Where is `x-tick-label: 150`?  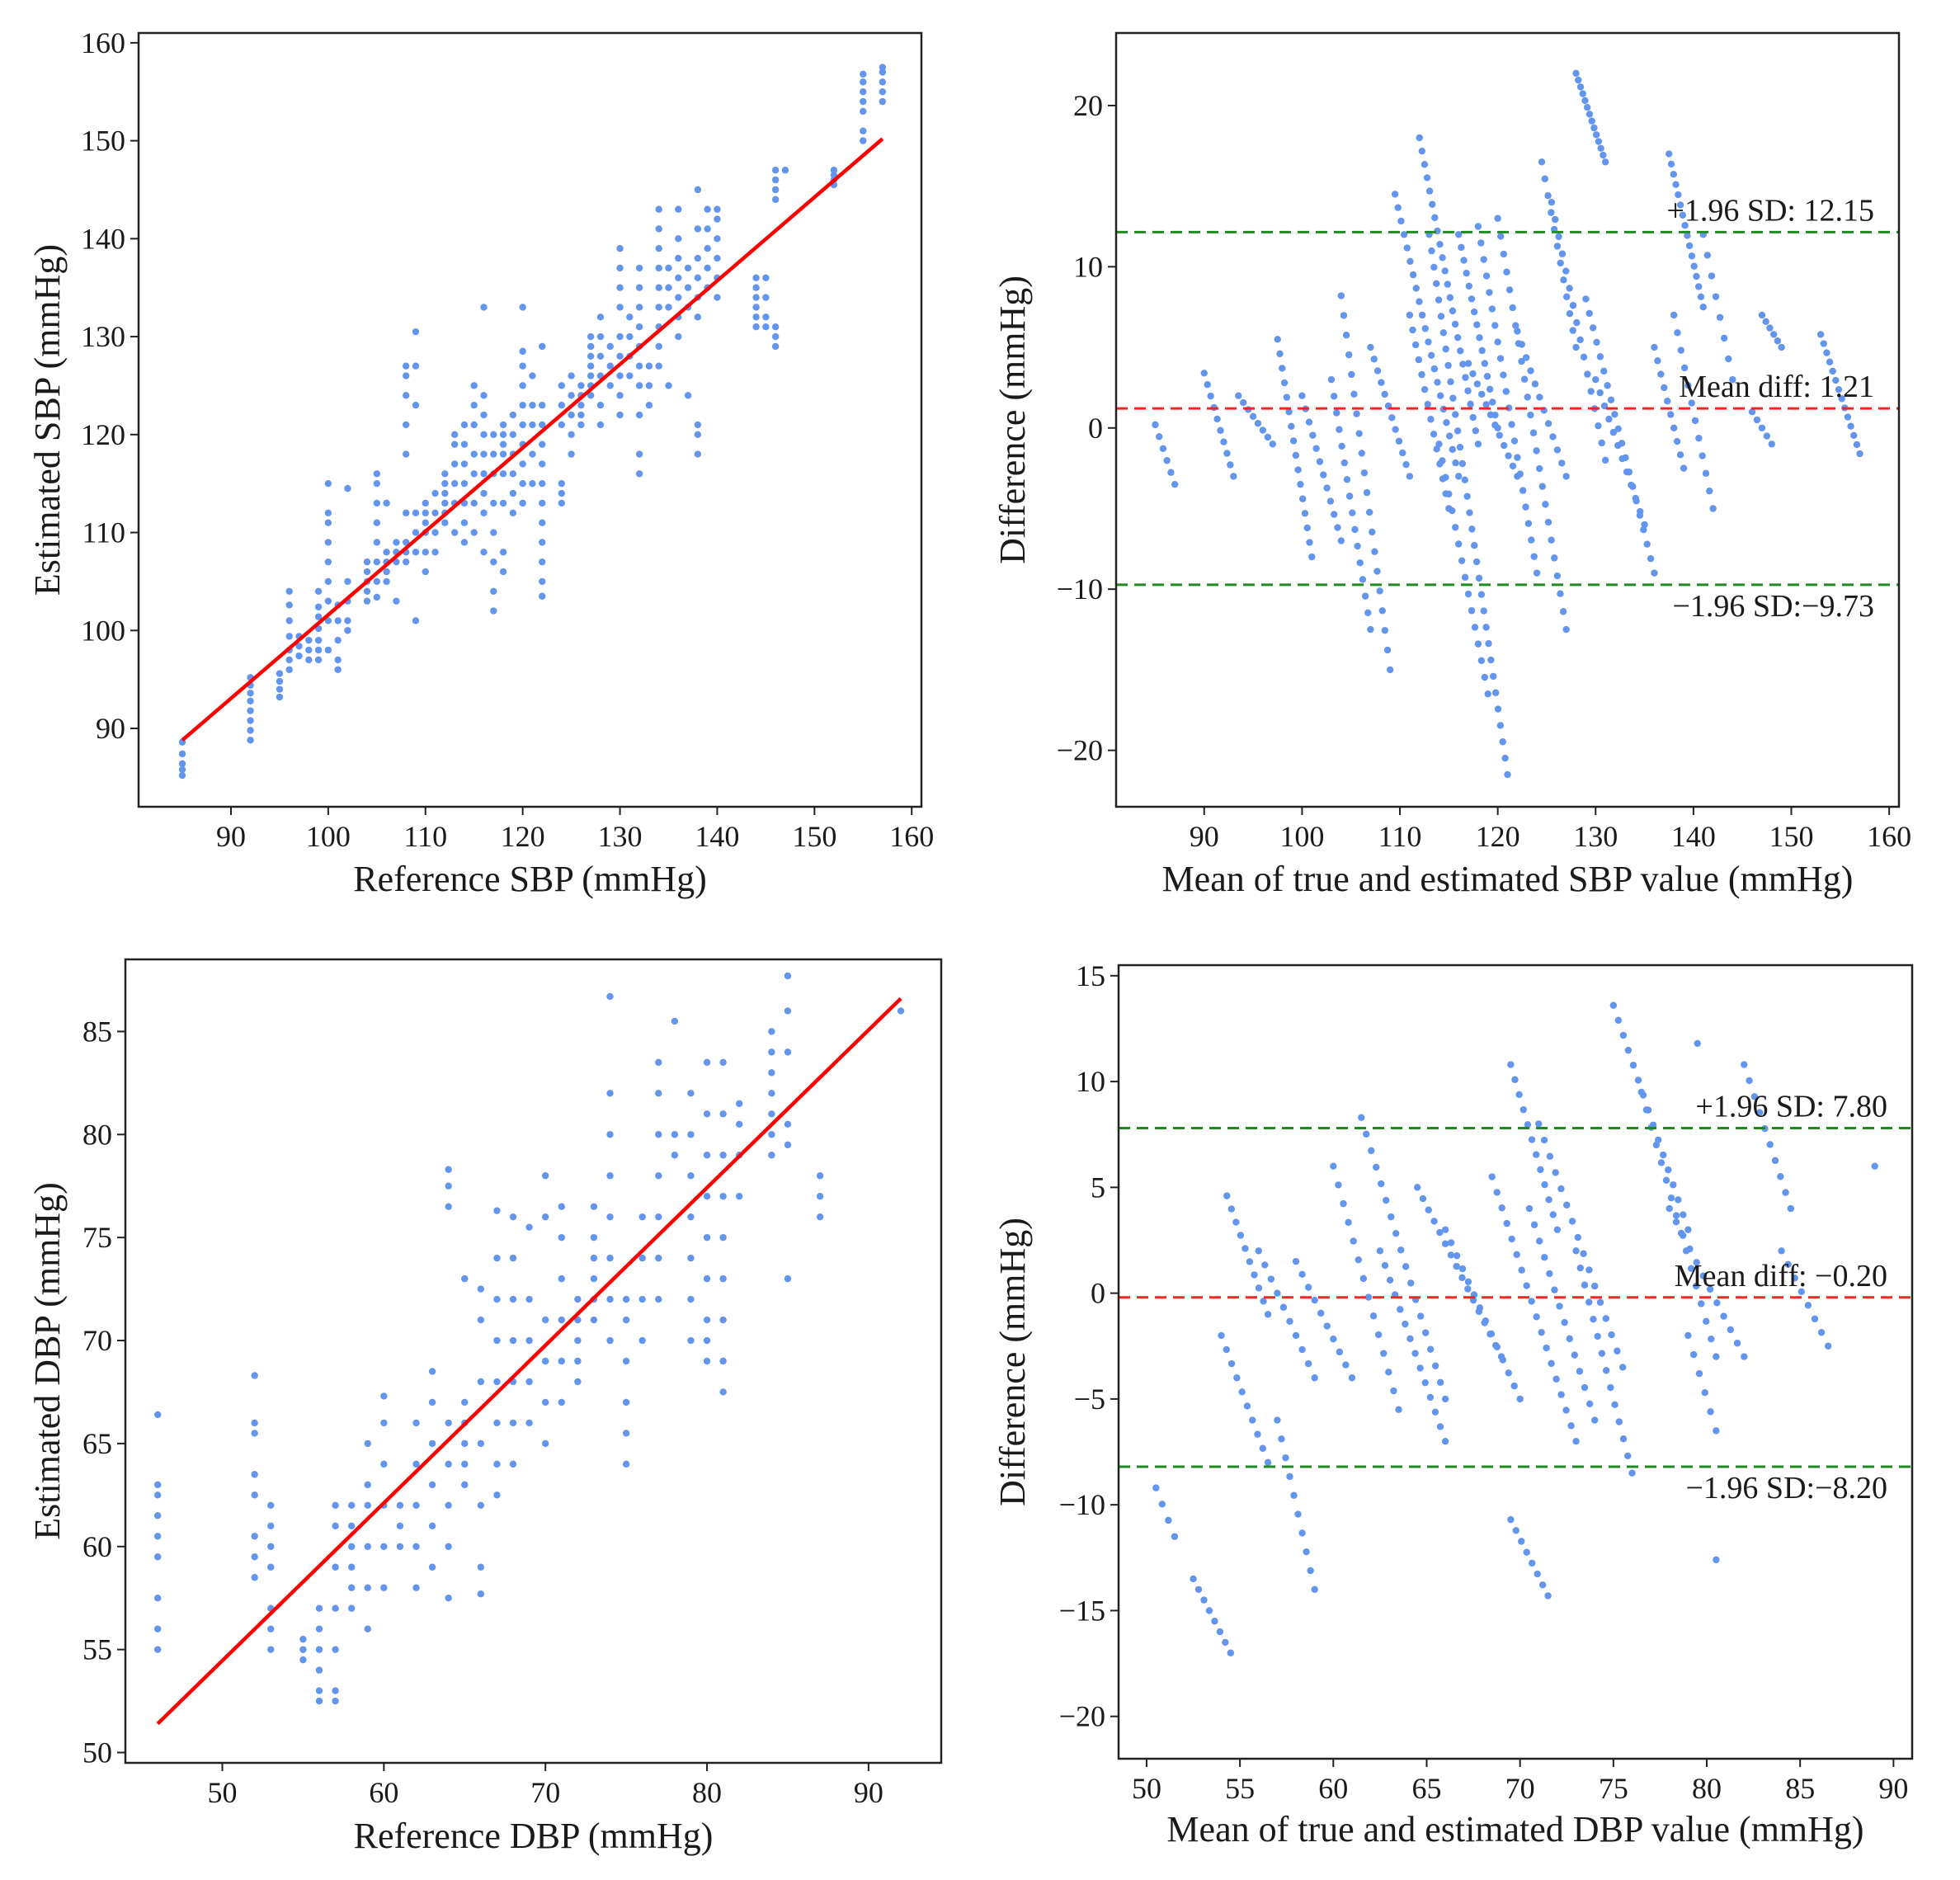
x-tick-label: 150 is located at coordinates (814, 836).